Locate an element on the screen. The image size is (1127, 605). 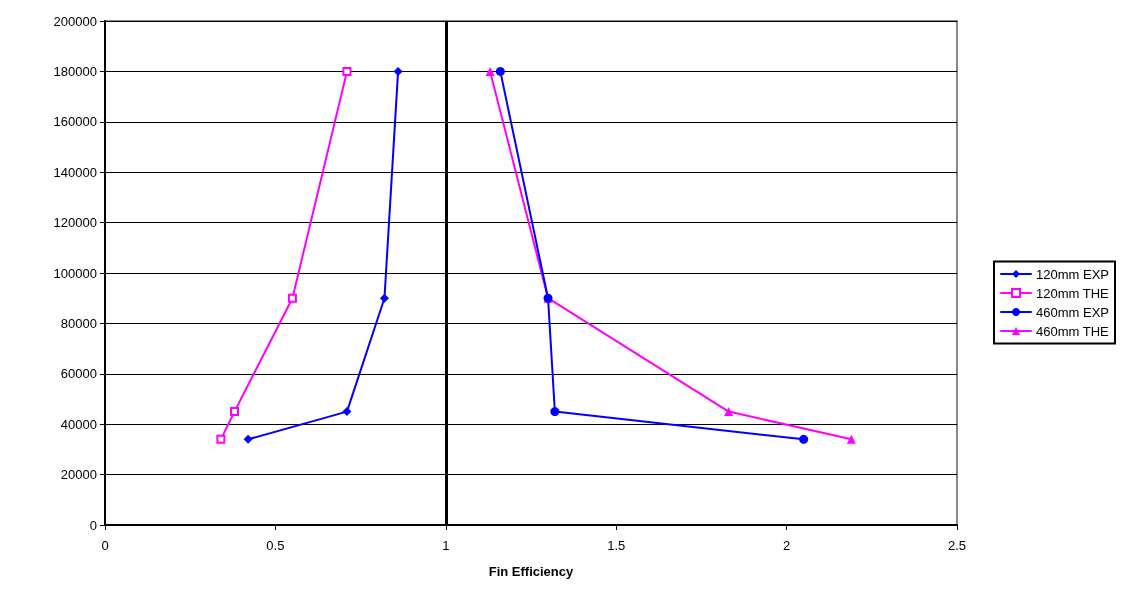
y-tick-label: 60000 is located at coordinates (78, 374).